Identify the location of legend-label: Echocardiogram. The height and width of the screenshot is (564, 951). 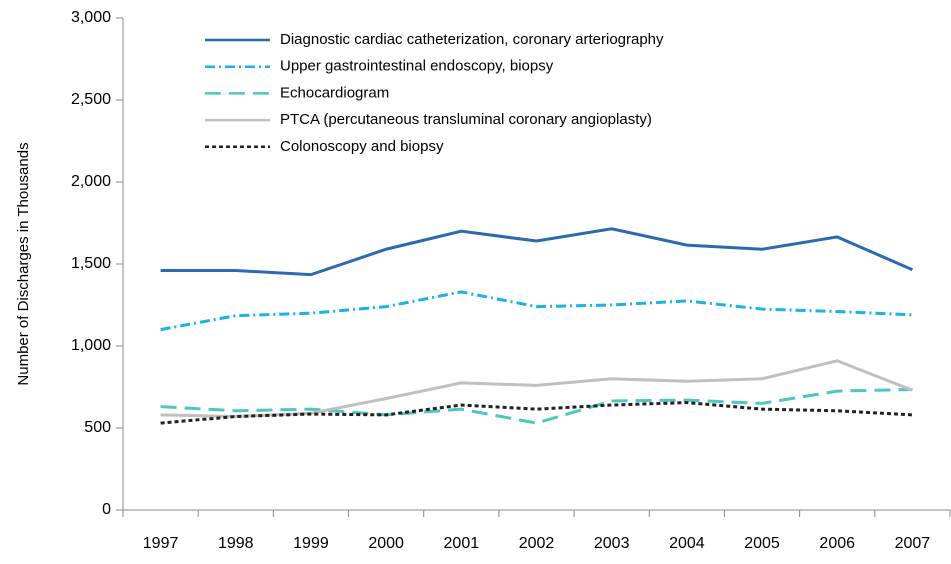
(334, 92).